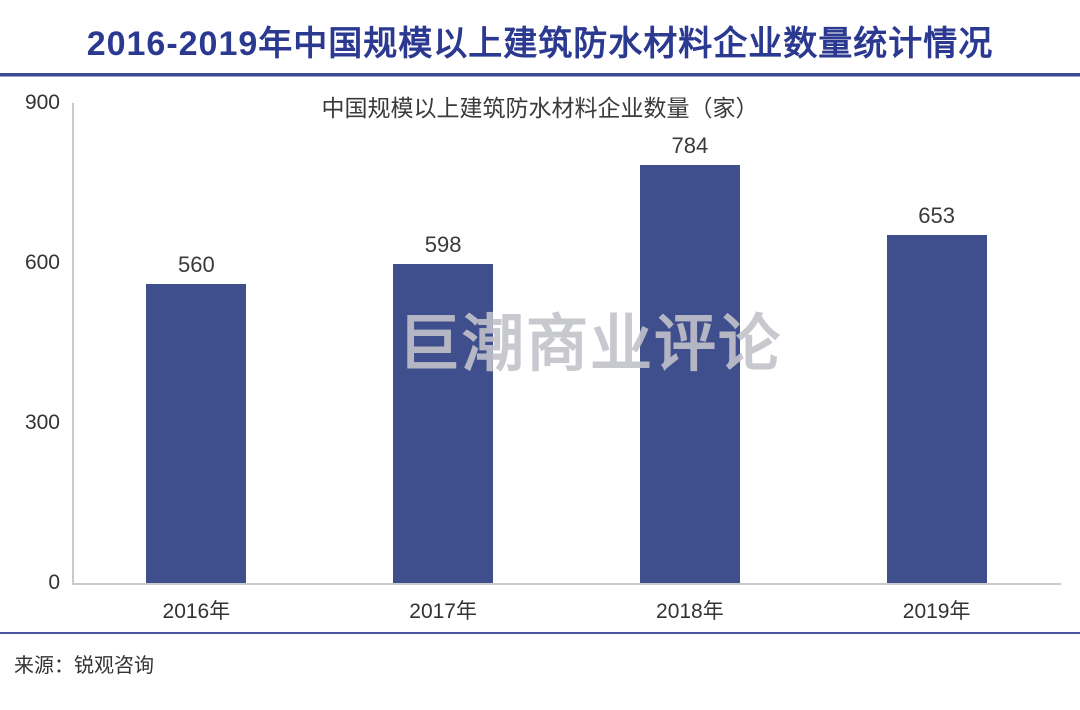 Image resolution: width=1080 pixels, height=710 pixels. I want to click on bar-value-label: 560, so click(196, 265).